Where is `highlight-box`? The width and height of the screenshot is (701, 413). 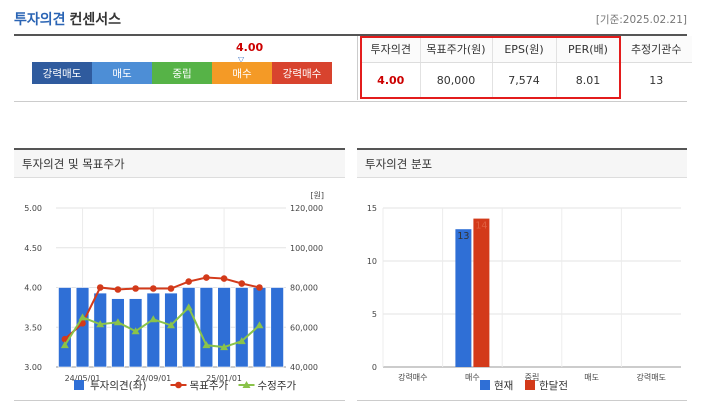 highlight-box is located at coordinates (490, 67).